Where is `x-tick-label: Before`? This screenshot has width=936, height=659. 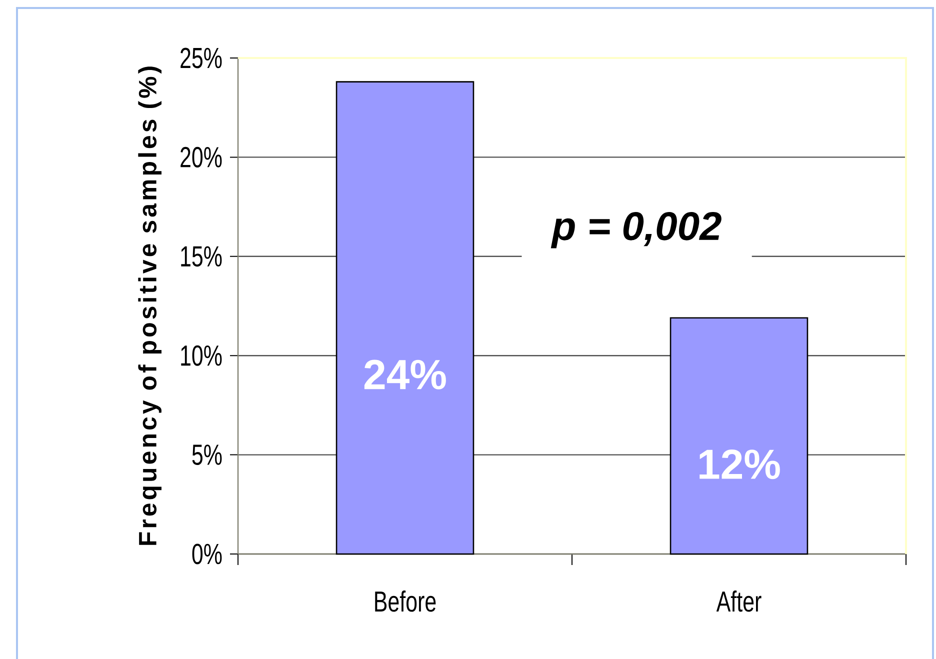
x-tick-label: Before is located at coordinates (405, 601).